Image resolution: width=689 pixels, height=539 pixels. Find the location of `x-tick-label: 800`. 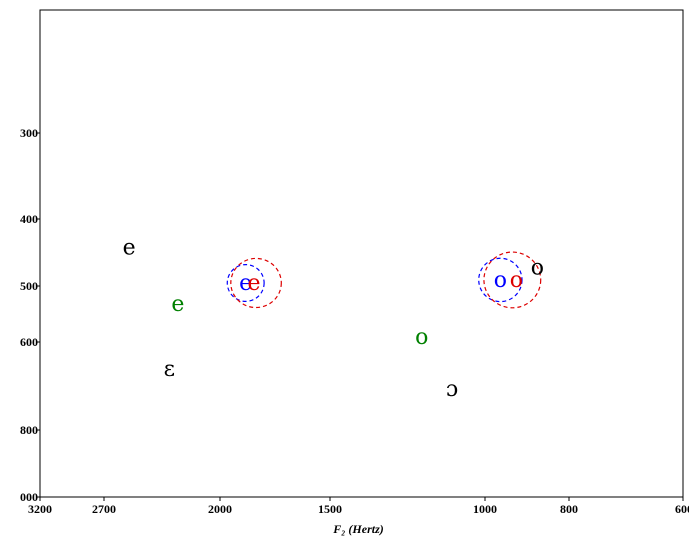

x-tick-label: 800 is located at coordinates (569, 509).